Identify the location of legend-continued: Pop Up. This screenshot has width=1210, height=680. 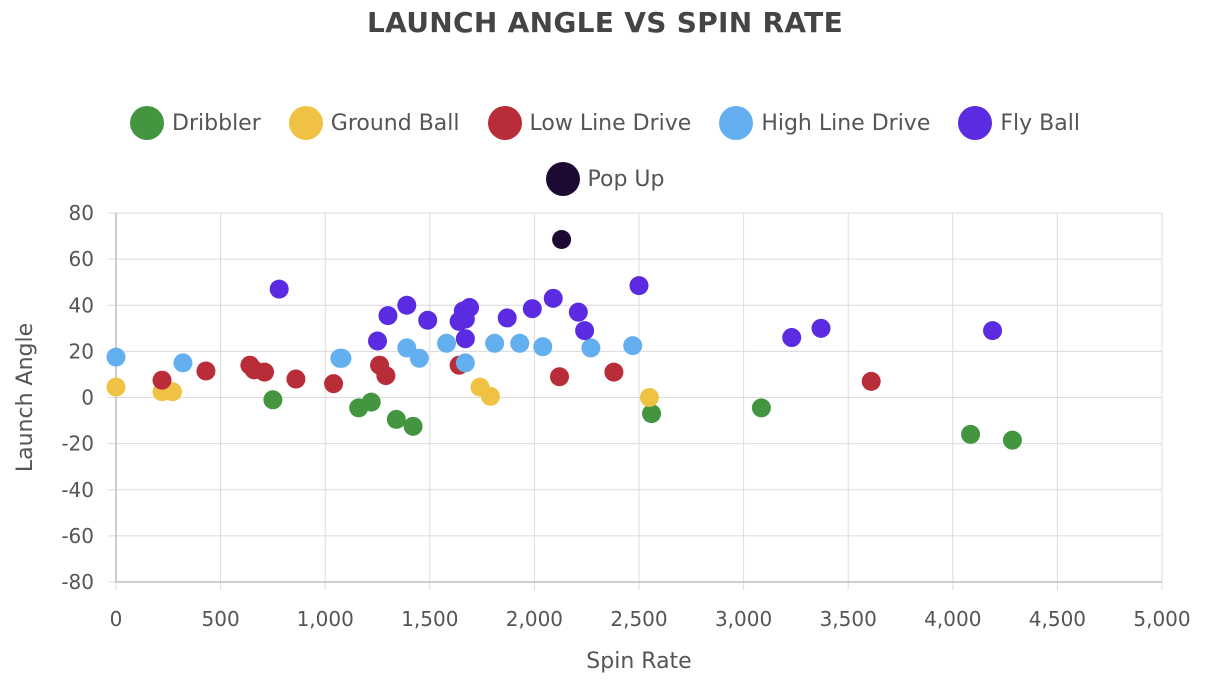
(605, 179).